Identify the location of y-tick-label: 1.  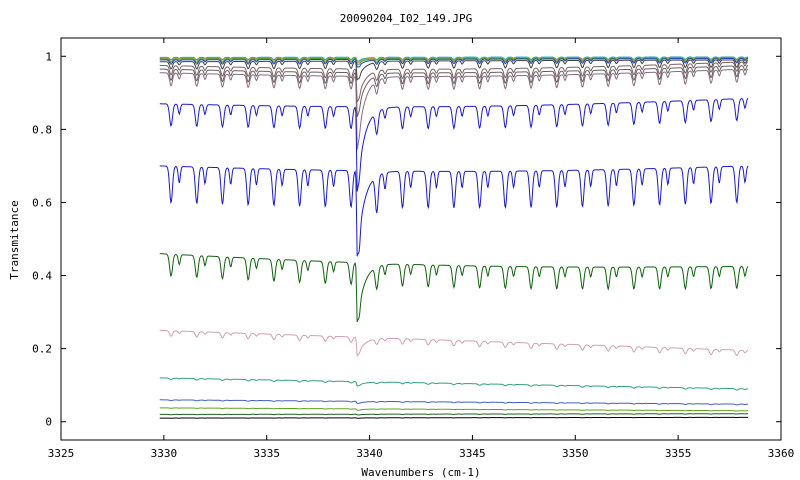
(48, 56).